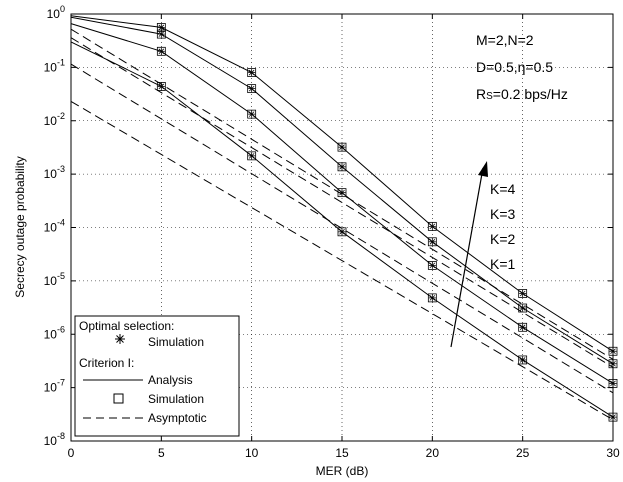 The height and width of the screenshot is (482, 623). Describe the element at coordinates (483, 169) in the screenshot. I see `arrowhead-icon` at that location.